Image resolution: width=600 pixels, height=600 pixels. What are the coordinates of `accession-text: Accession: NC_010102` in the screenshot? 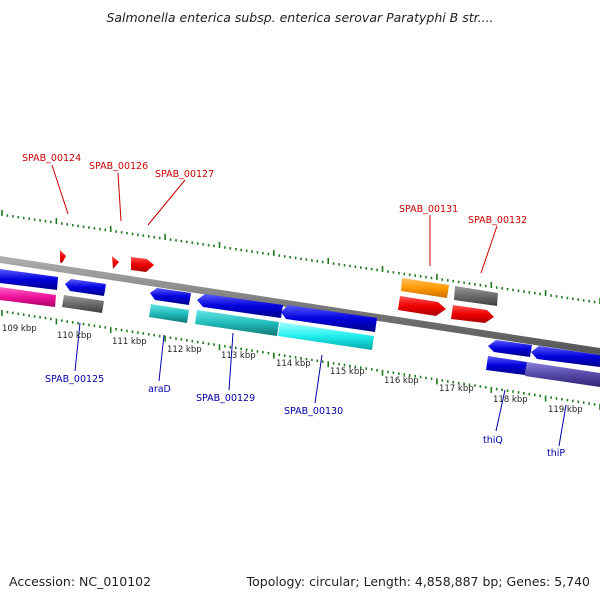 It's located at (80, 581).